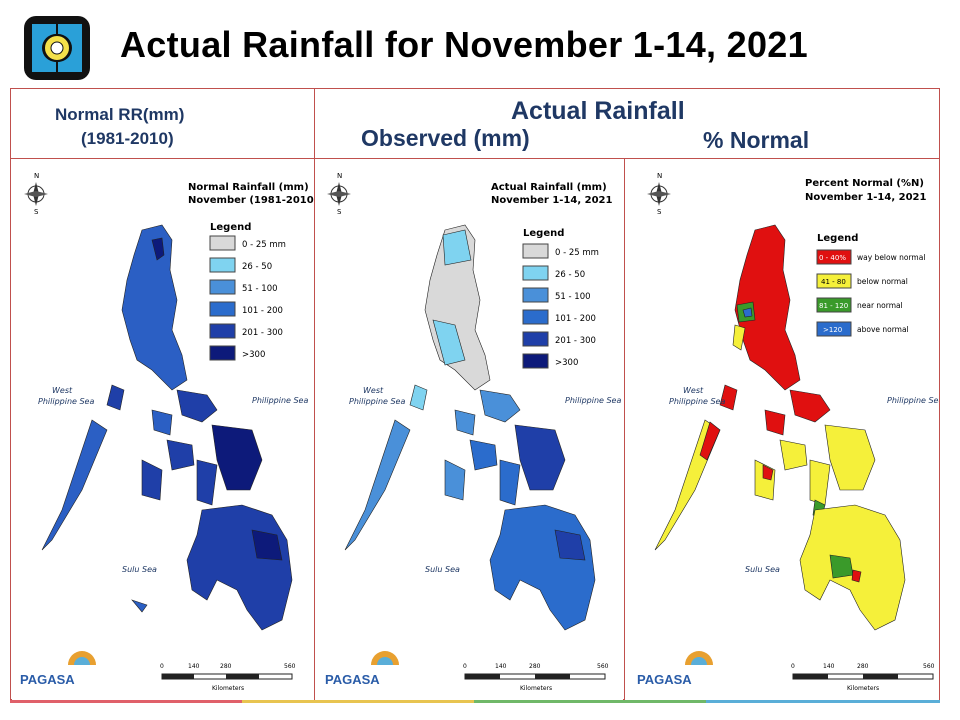 The width and height of the screenshot is (960, 720). Describe the element at coordinates (603, 666) in the screenshot. I see `scale-tick: 560` at that location.